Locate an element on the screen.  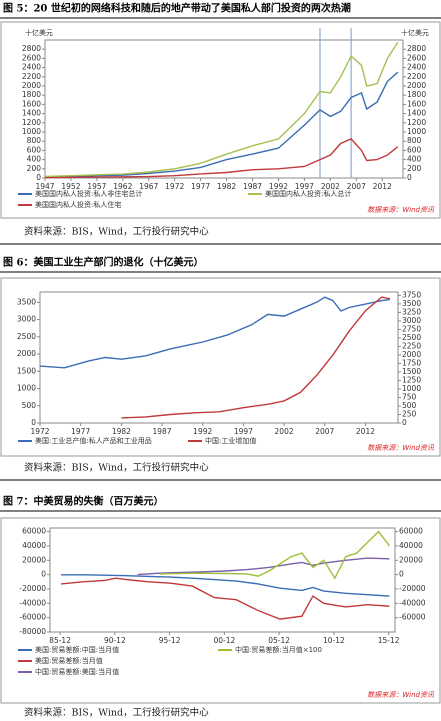
y-tick-label: 800 is located at coordinates (34, 140).